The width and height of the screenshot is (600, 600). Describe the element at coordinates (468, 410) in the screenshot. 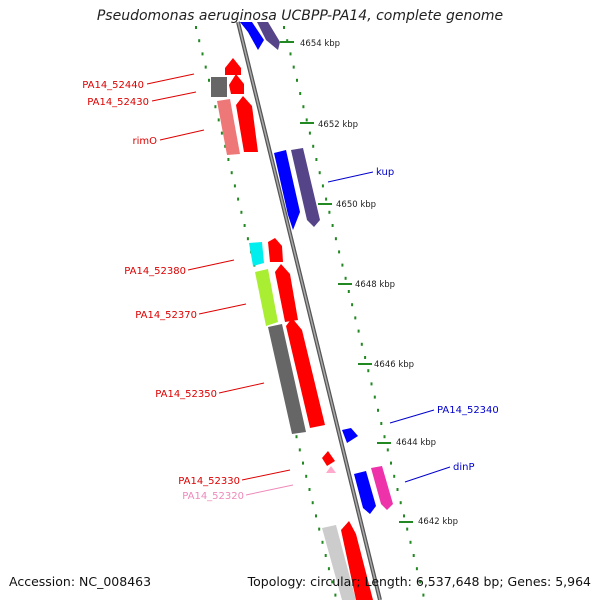

I see `gene-label: PA14_52340` at that location.